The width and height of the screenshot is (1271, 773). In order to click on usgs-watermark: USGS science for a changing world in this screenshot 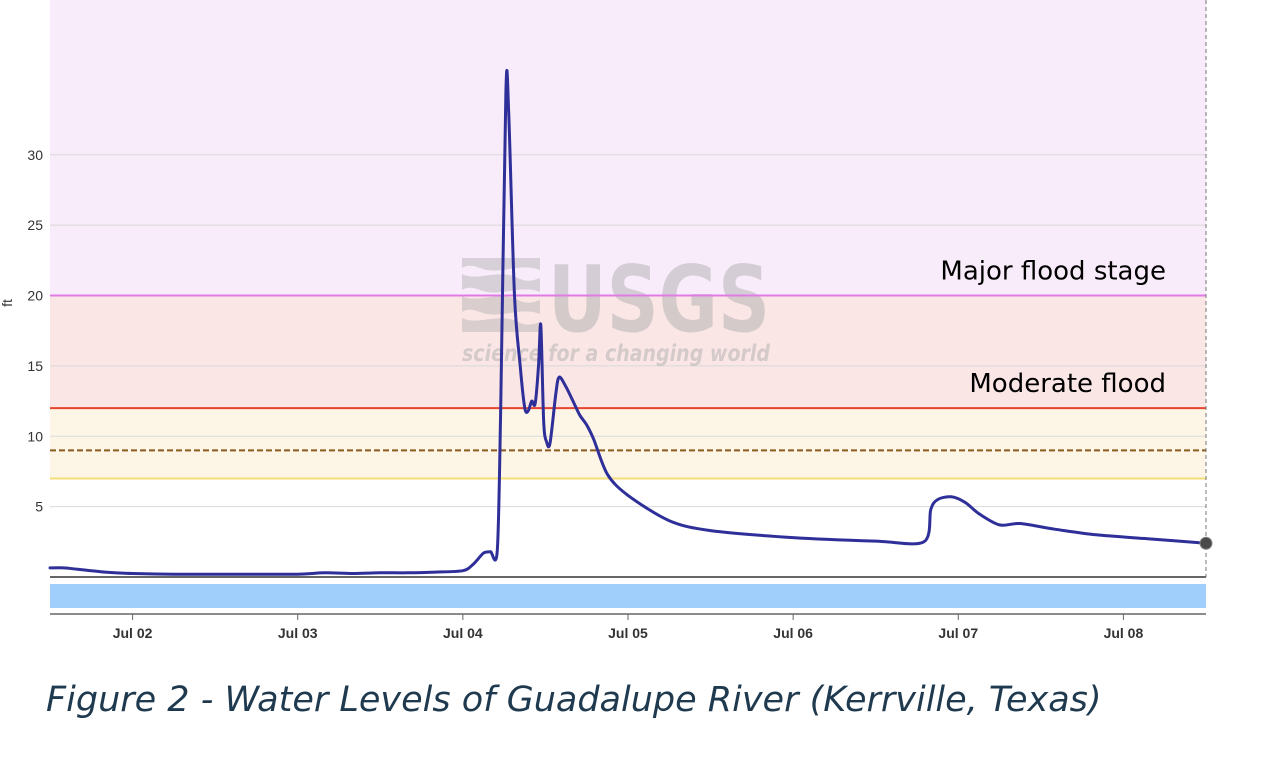, I will do `click(616, 306)`.